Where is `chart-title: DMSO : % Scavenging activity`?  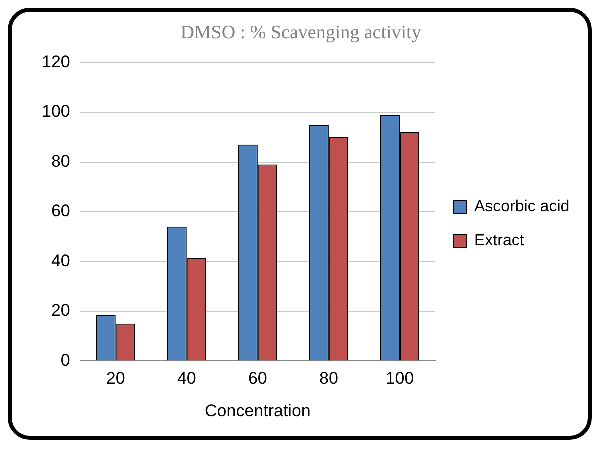 chart-title: DMSO : % Scavenging activity is located at coordinates (301, 33).